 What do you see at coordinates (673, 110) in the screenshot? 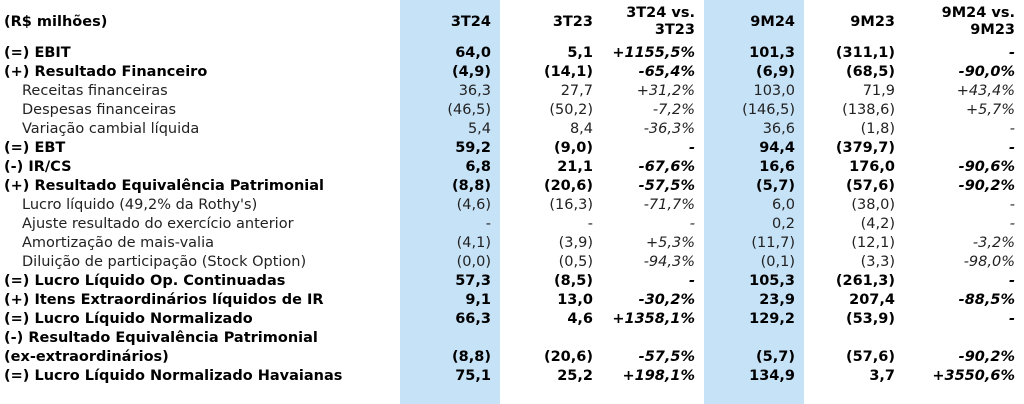
I see `cell-3t-variation: -7,2%` at bounding box center [673, 110].